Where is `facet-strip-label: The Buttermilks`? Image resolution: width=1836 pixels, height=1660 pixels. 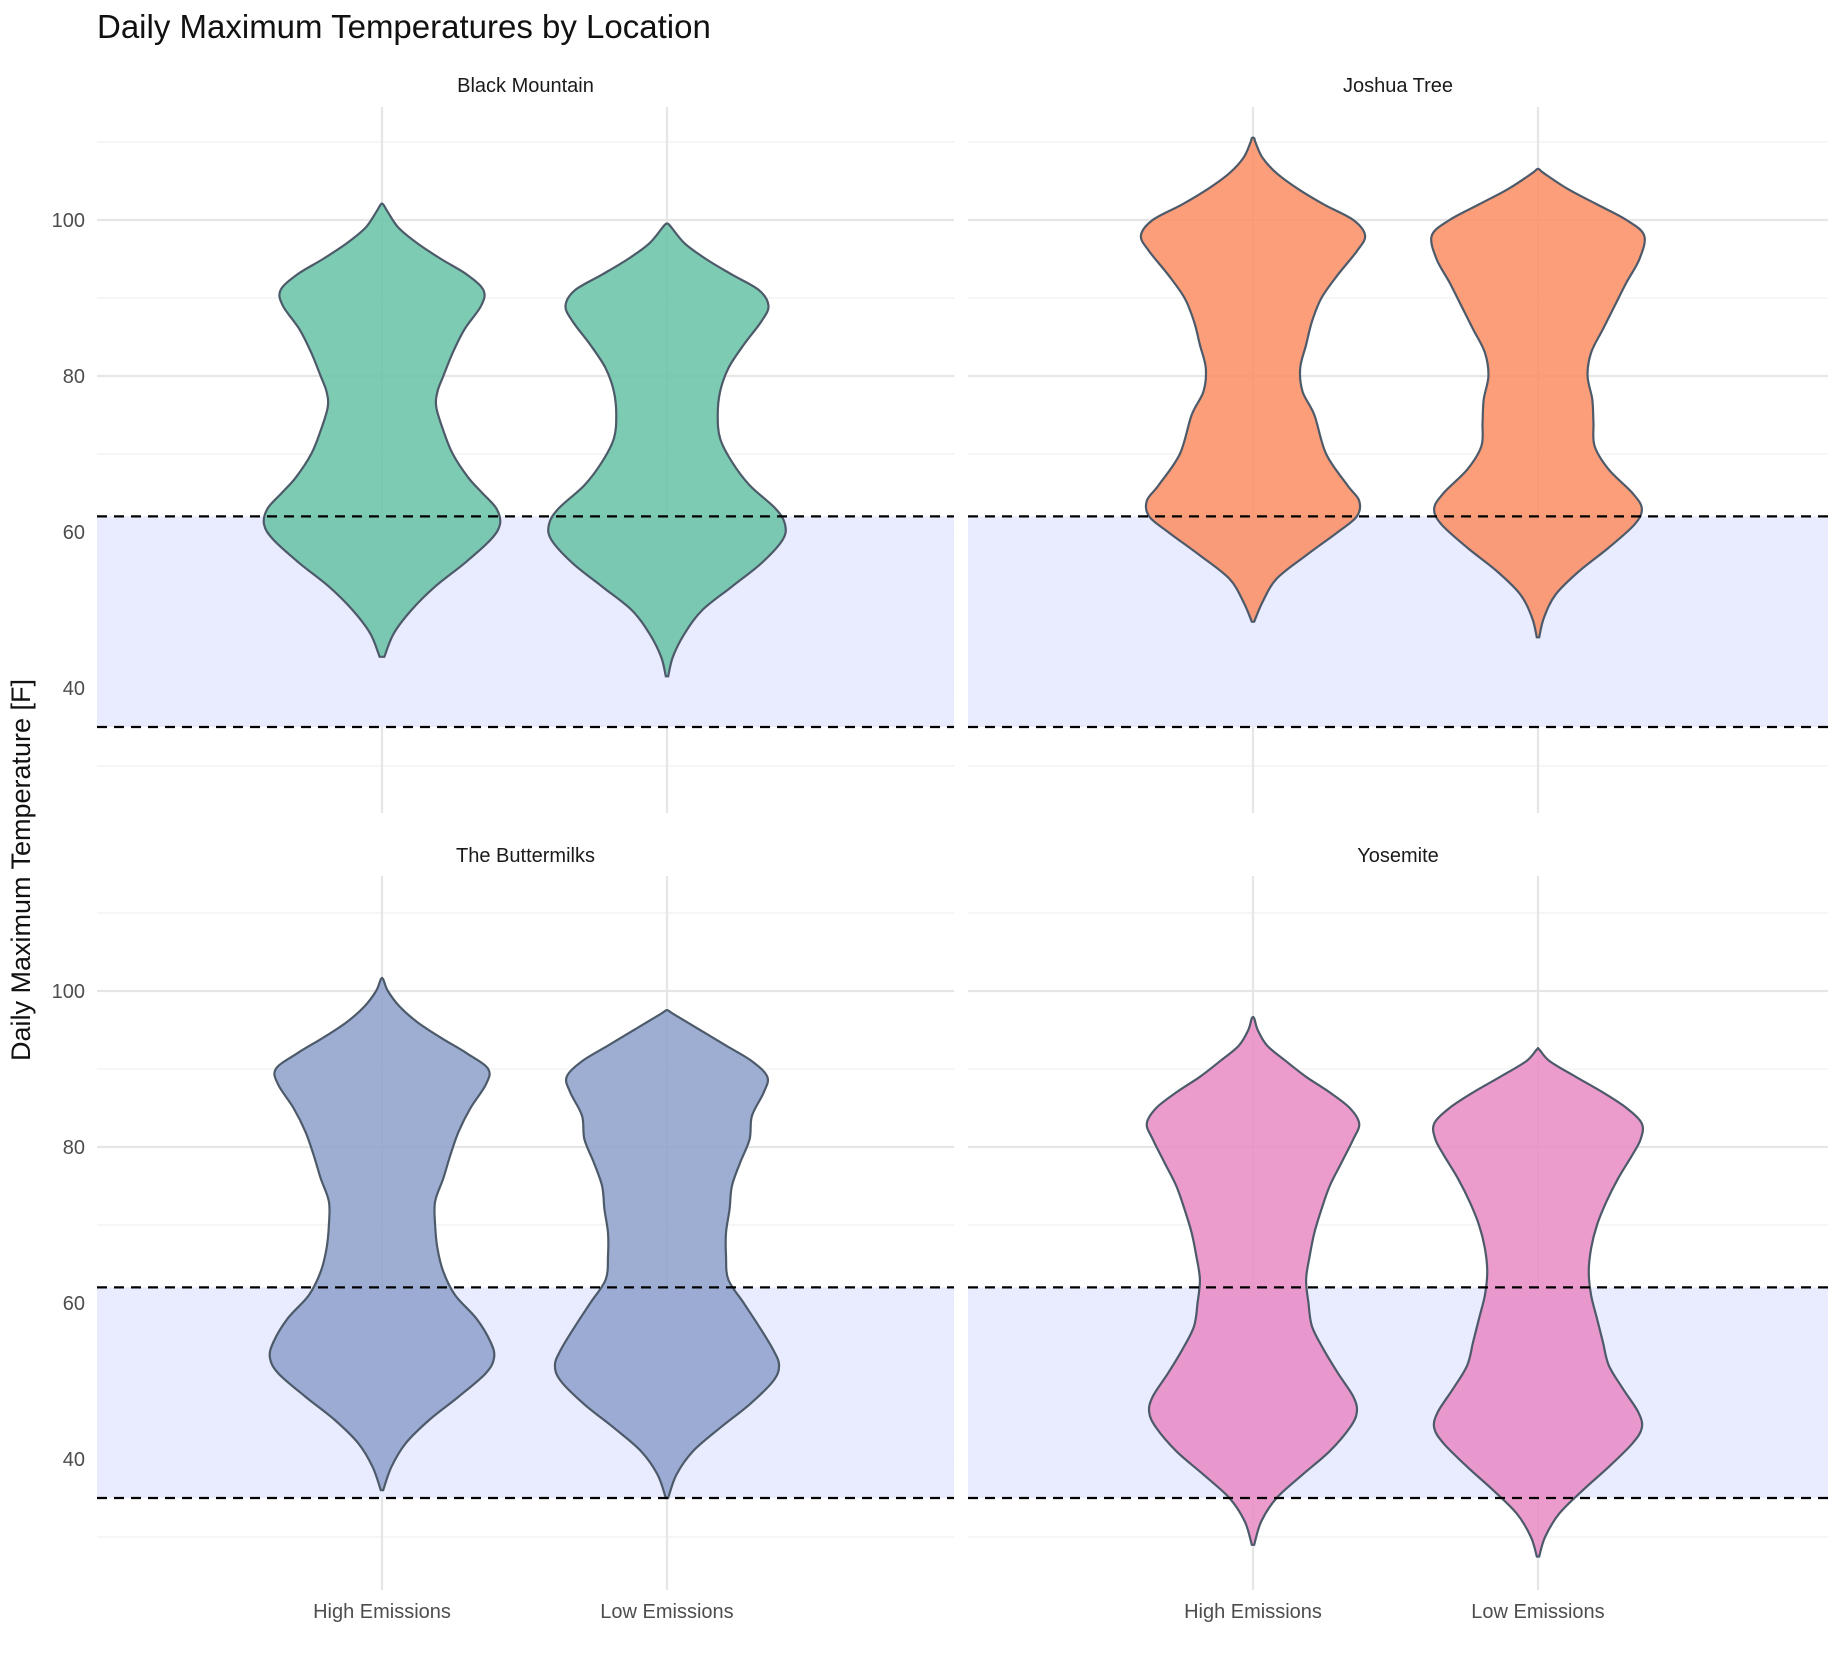 facet-strip-label: The Buttermilks is located at coordinates (525, 856).